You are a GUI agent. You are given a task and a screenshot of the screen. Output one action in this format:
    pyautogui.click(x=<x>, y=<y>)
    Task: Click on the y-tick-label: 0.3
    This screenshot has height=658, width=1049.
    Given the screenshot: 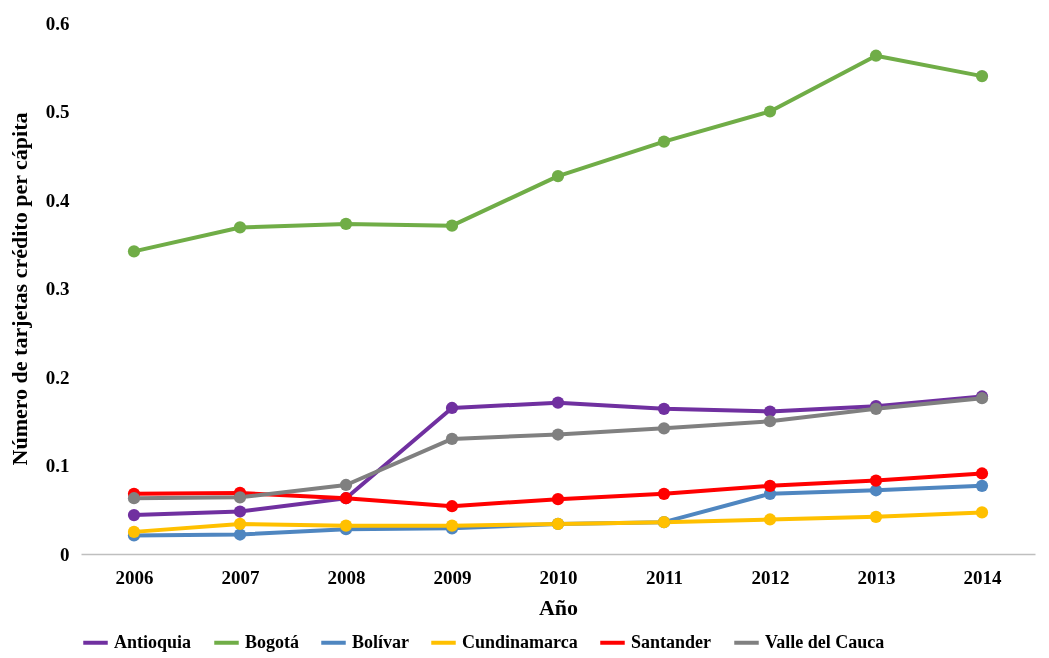 What is the action you would take?
    pyautogui.click(x=57, y=288)
    